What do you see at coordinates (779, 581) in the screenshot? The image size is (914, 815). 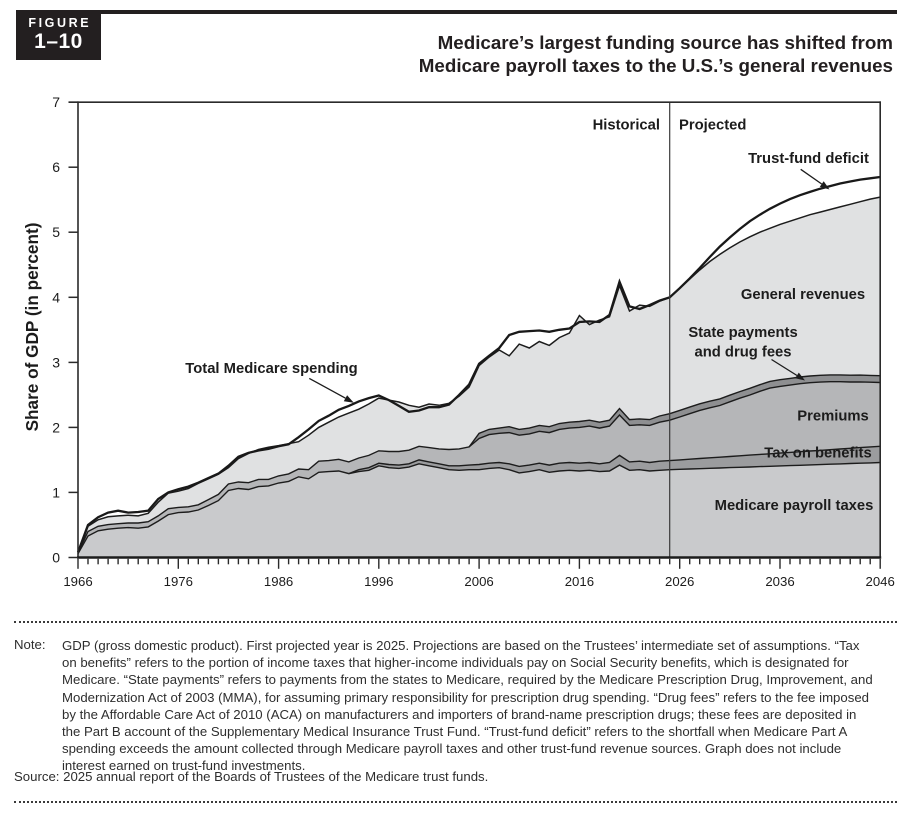 I see `svg-text: 2036` at bounding box center [779, 581].